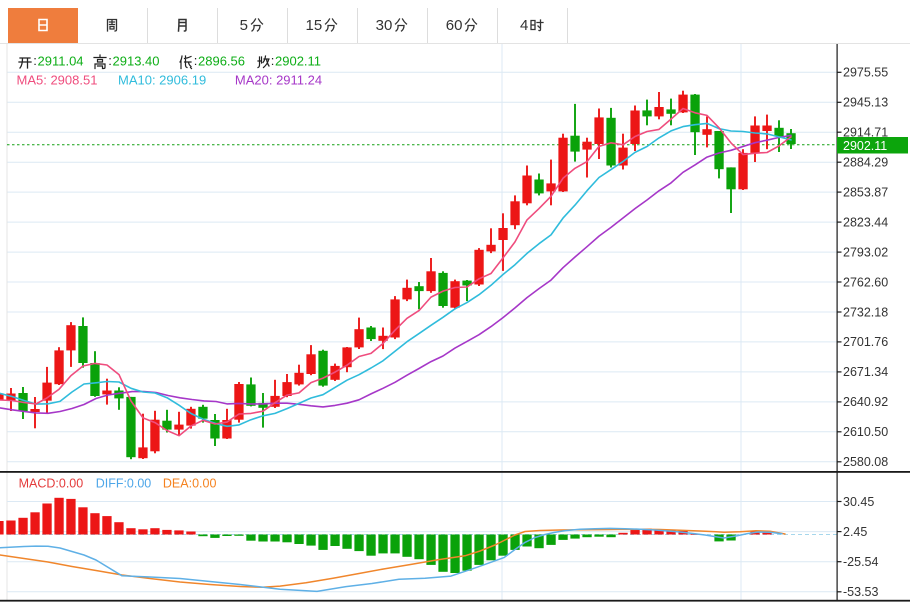  What do you see at coordinates (865, 372) in the screenshot?
I see `svg-text: 2671.34` at bounding box center [865, 372].